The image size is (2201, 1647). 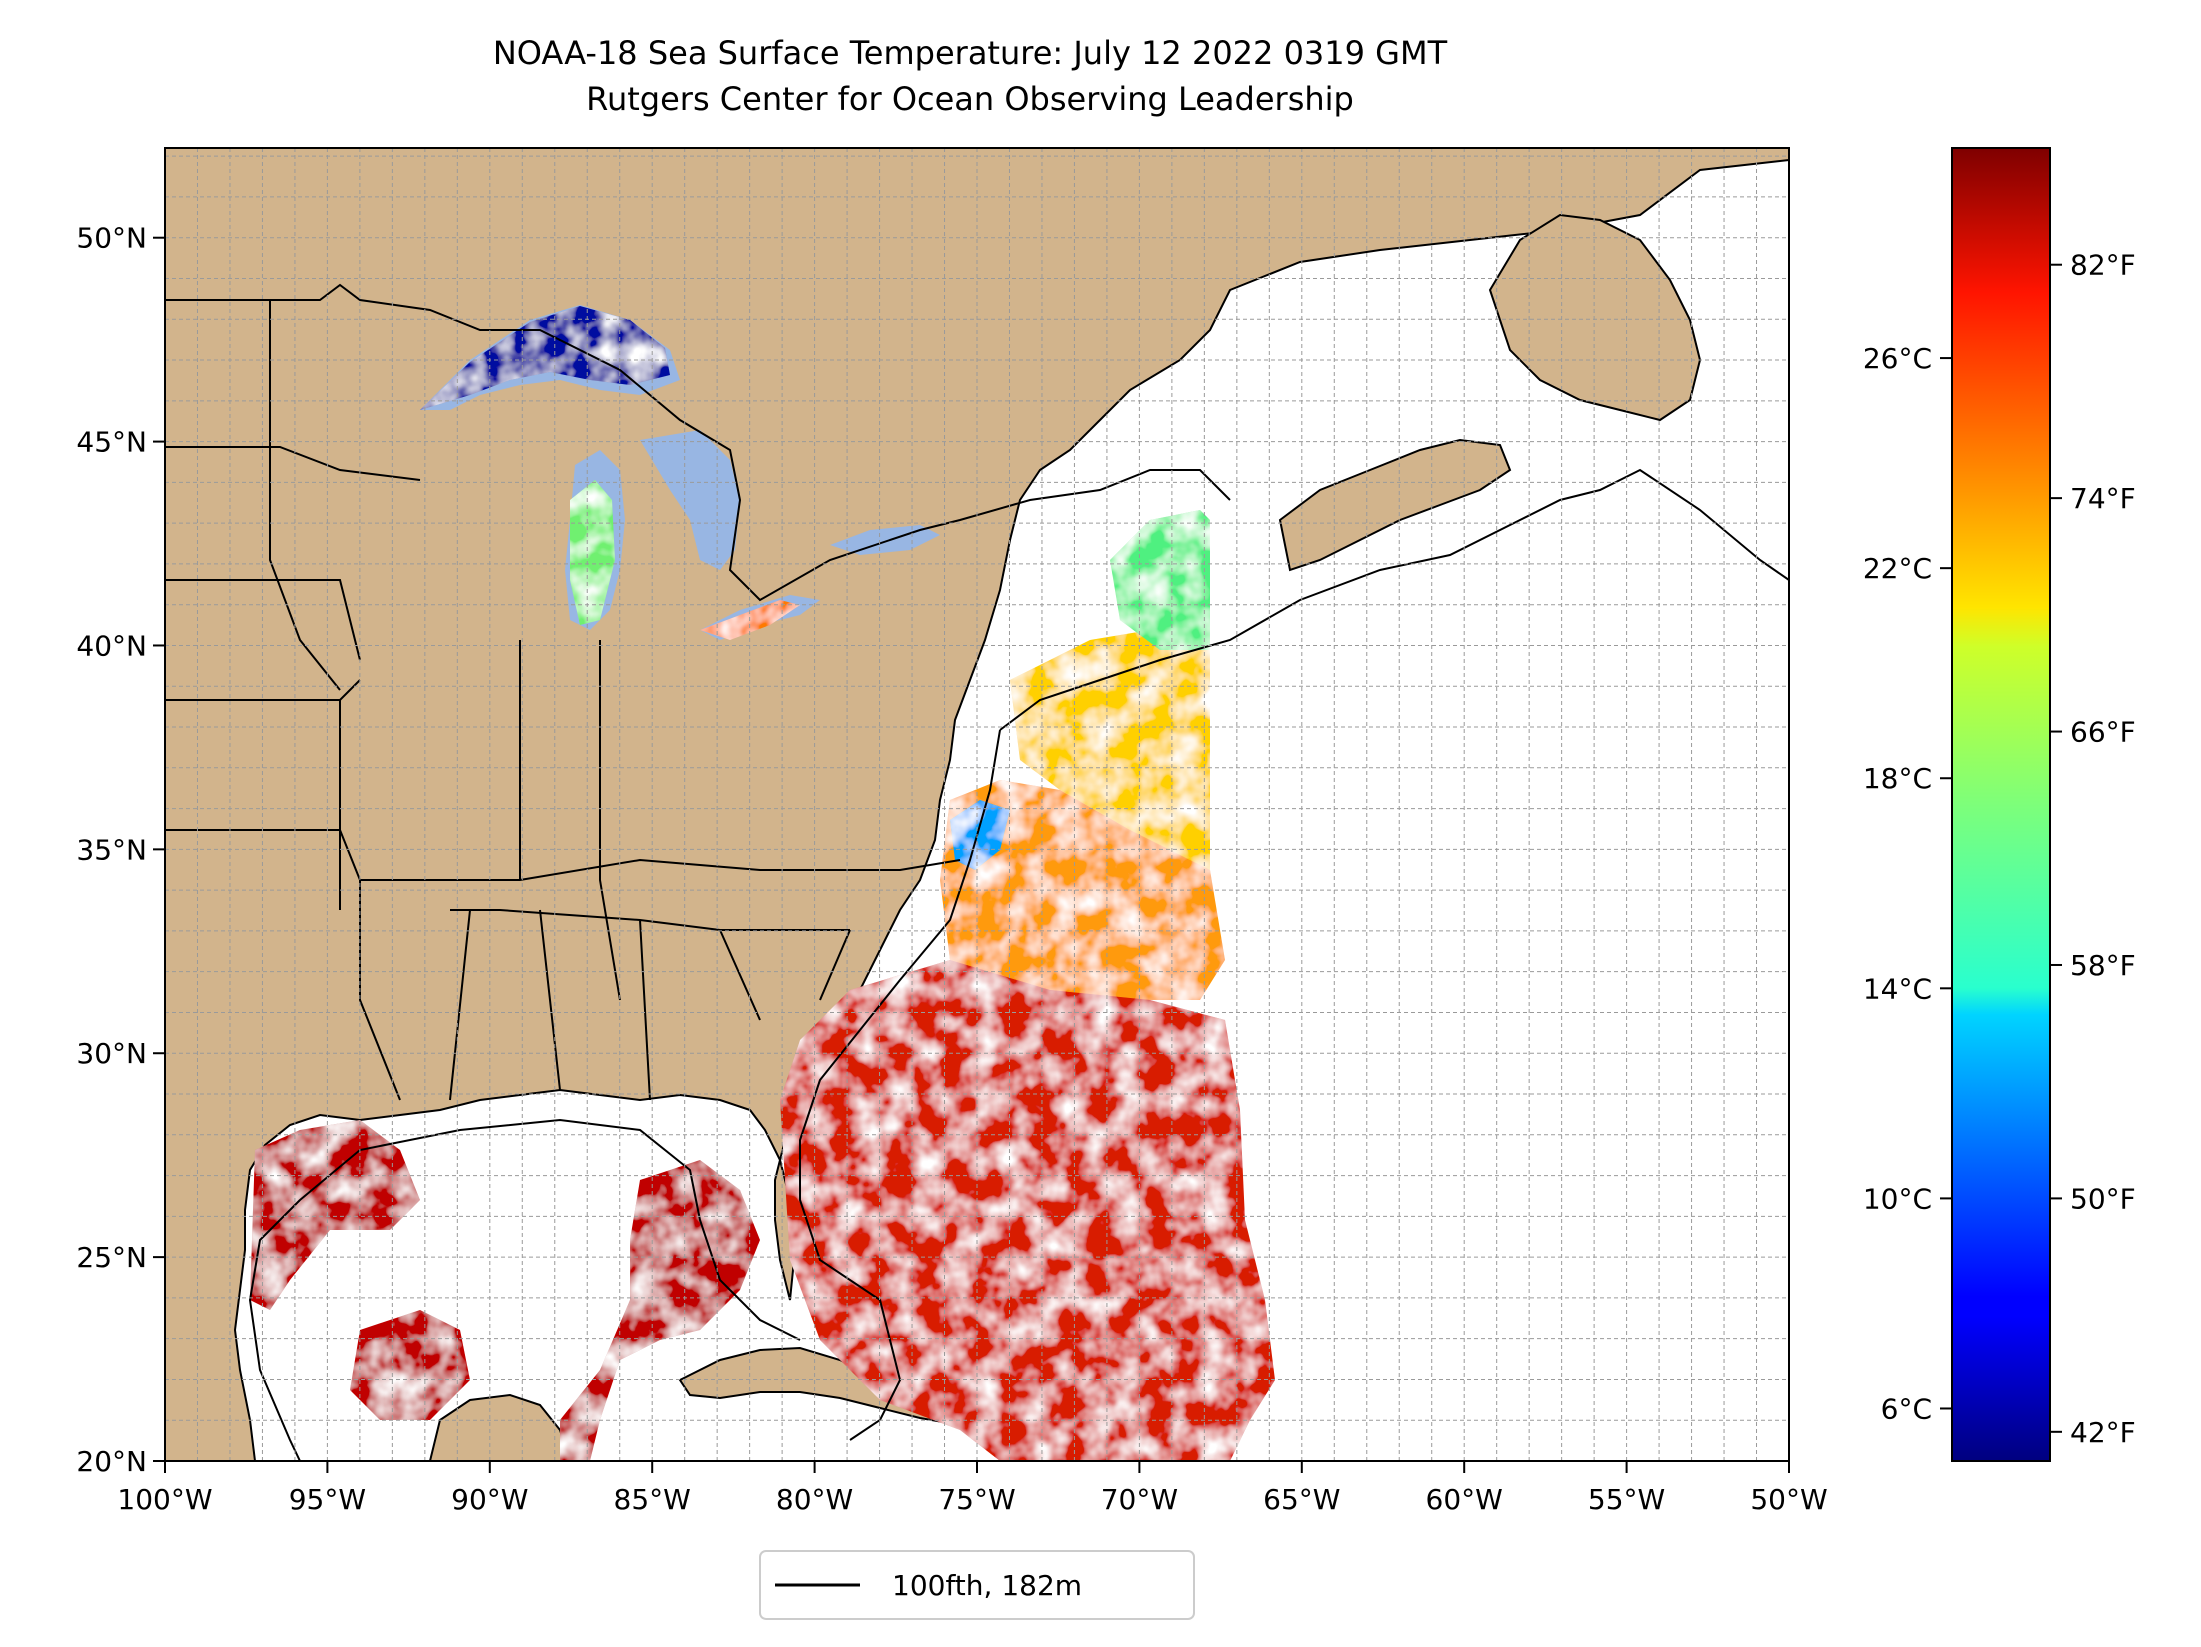 What do you see at coordinates (111, 442) in the screenshot?
I see `y-tick-label: 45°N` at bounding box center [111, 442].